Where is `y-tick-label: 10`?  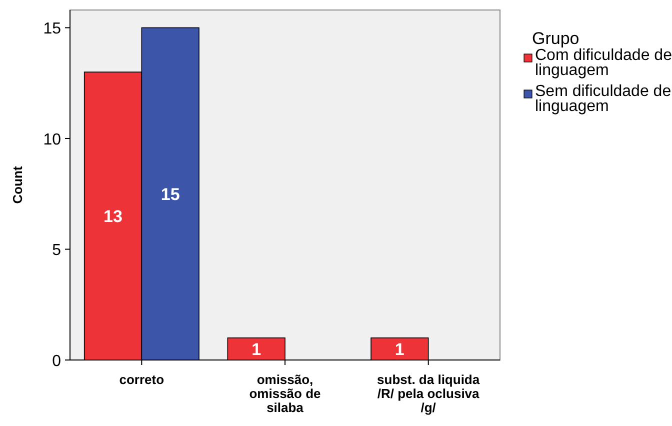 y-tick-label: 10 is located at coordinates (52, 139).